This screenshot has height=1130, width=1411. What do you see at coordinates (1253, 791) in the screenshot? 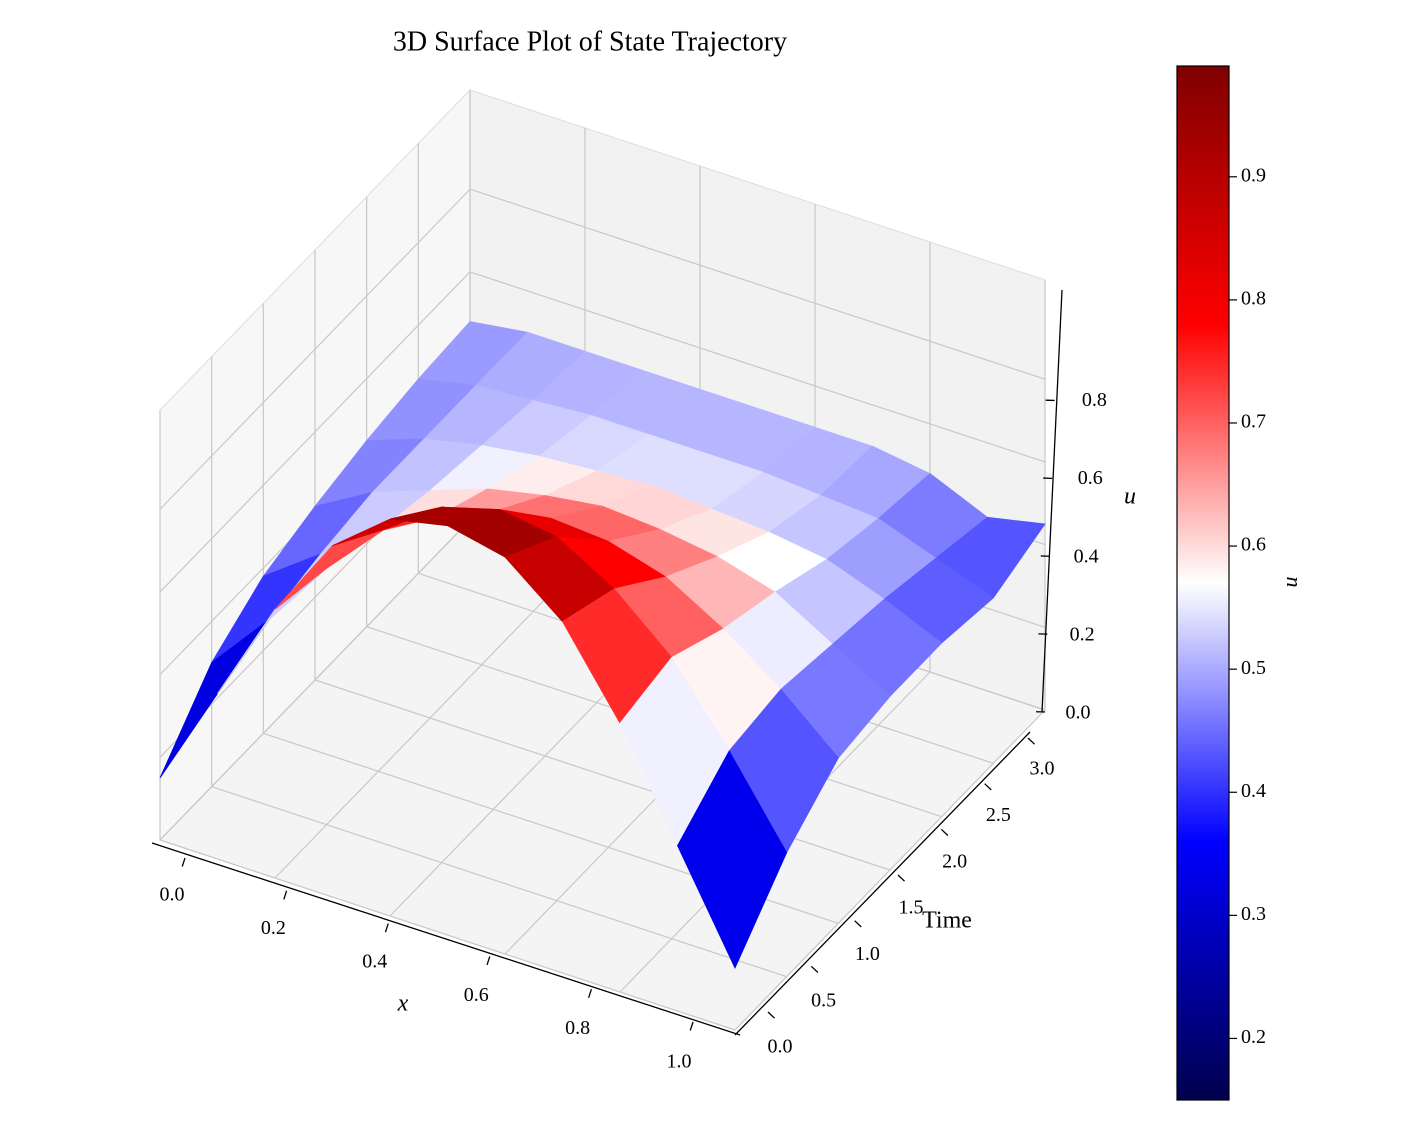
I see `colorbar-tick-label: 0.4` at bounding box center [1253, 791].